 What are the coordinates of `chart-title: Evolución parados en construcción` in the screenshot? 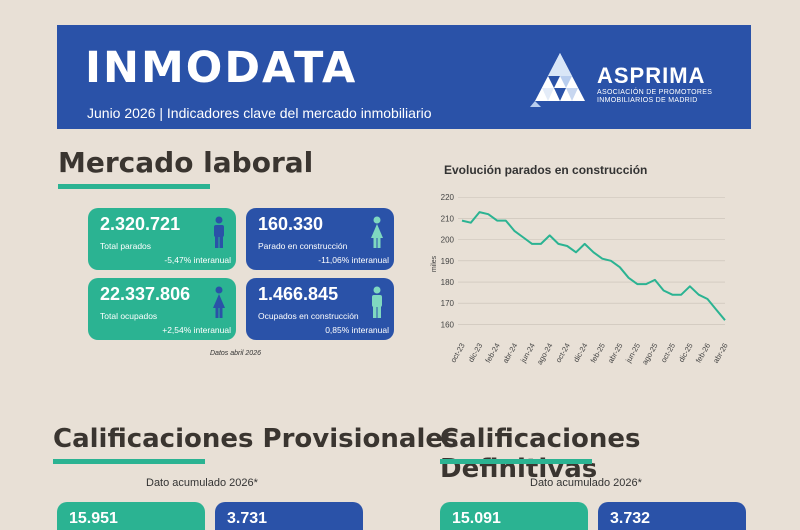 It's located at (546, 170).